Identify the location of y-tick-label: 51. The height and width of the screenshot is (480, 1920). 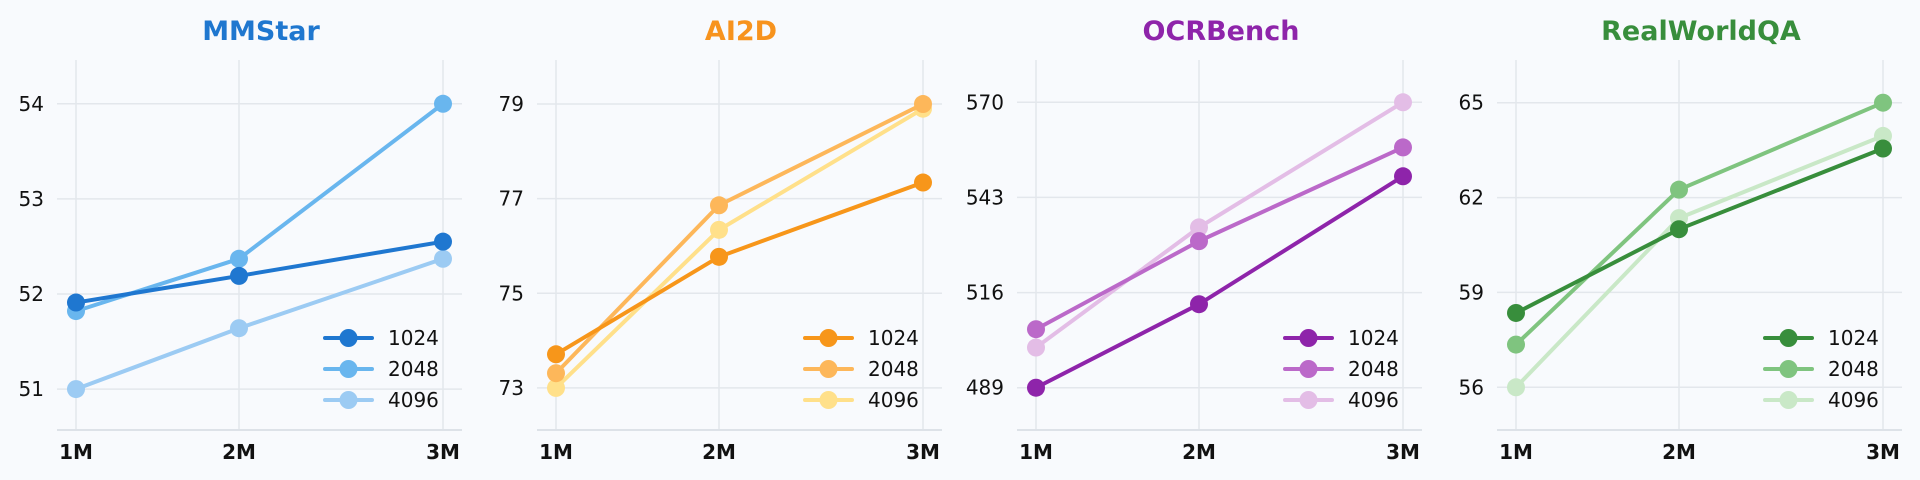
(31, 389).